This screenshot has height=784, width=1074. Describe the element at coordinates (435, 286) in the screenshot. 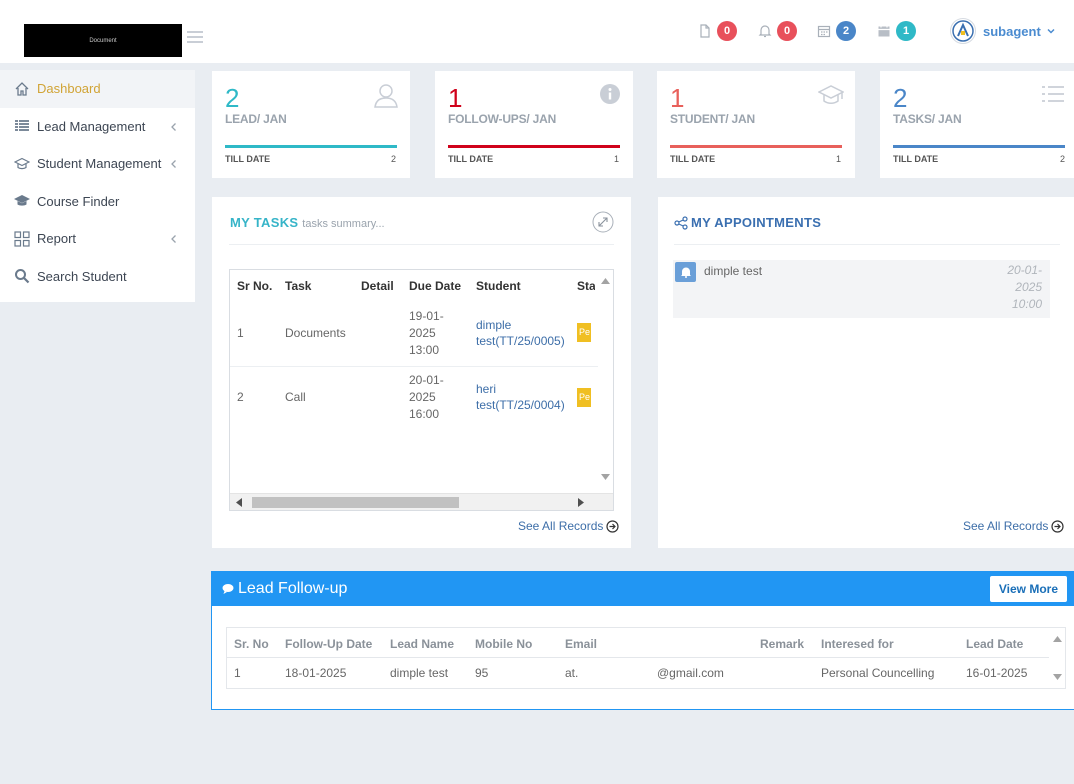

I see `column-header: Due Date` at that location.